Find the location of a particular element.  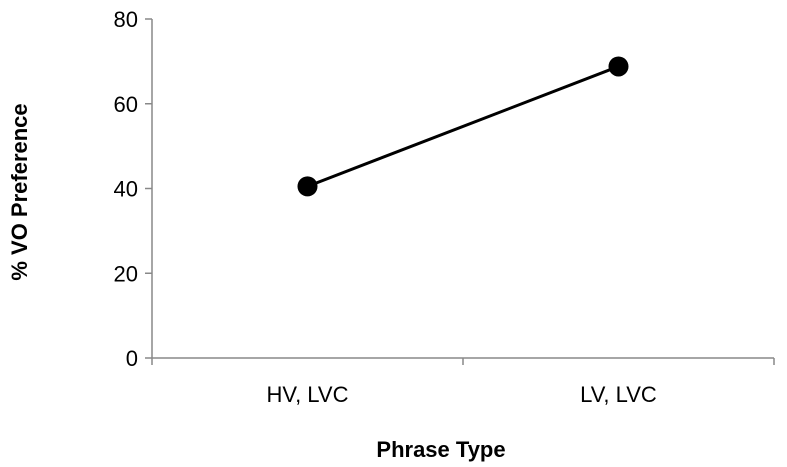

x-axis-title: Phrase Type is located at coordinates (440, 449).